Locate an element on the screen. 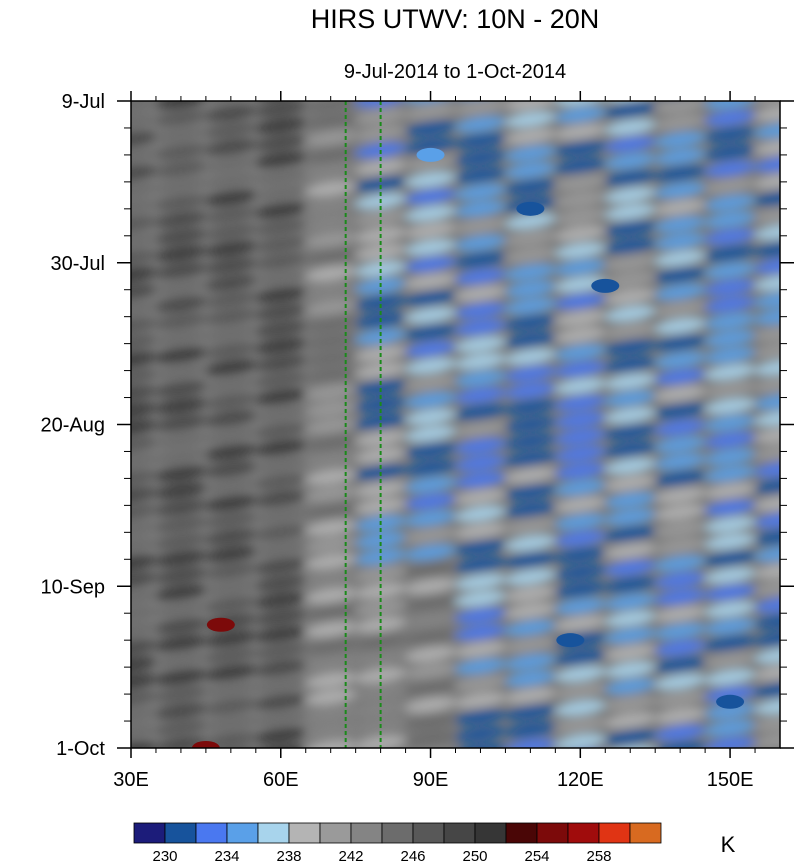  colorbar-unit: K is located at coordinates (728, 844).